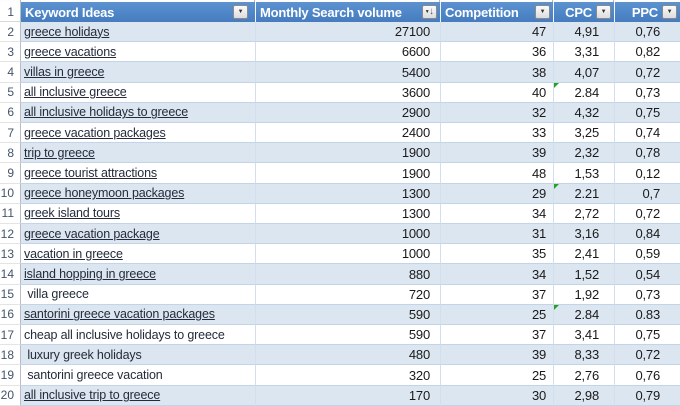  I want to click on monthly-search-volume-cell: 1000, so click(347, 254).